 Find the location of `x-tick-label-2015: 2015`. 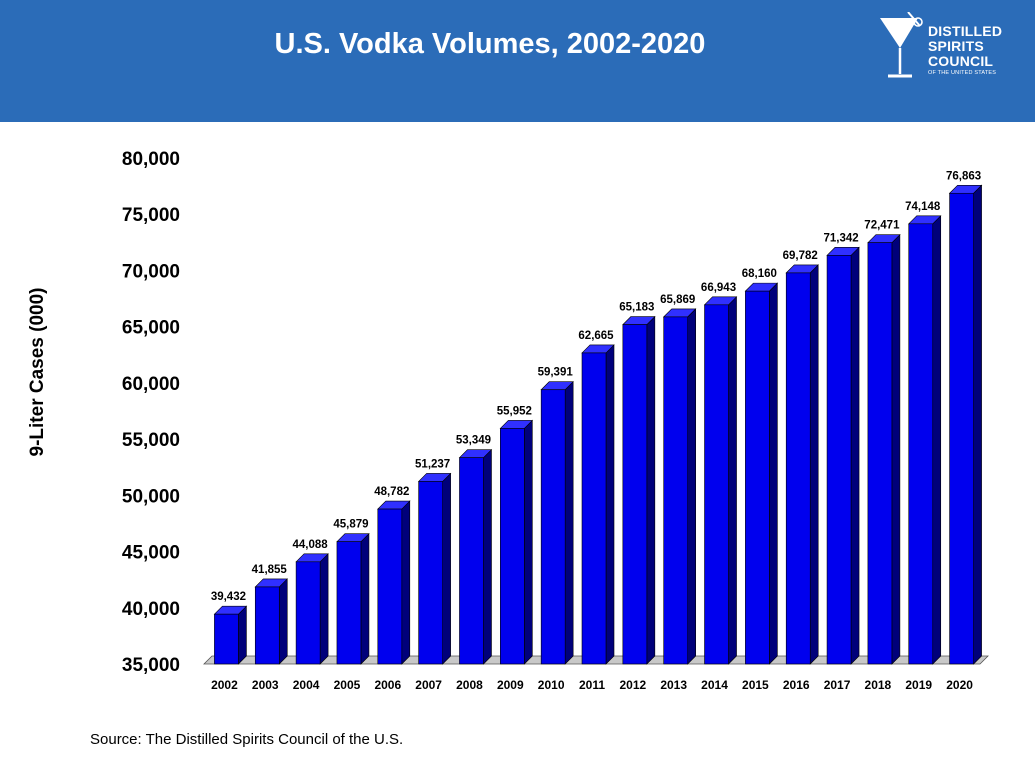

x-tick-label-2015: 2015 is located at coordinates (755, 685).